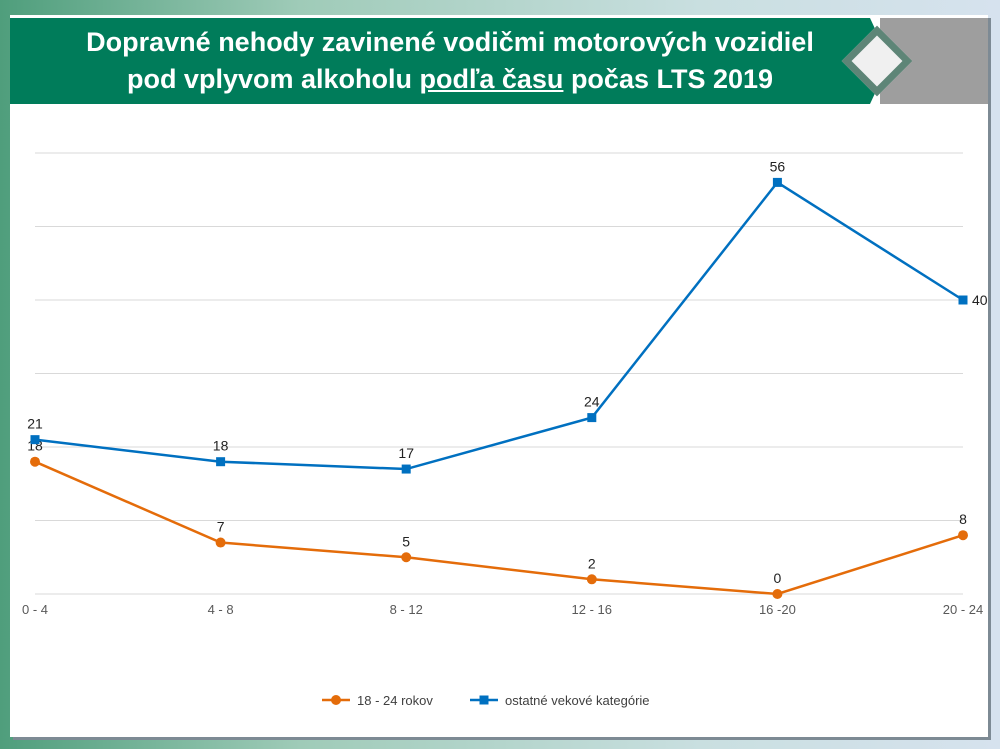 This screenshot has height=749, width=1000. I want to click on data-label: 40, so click(980, 300).